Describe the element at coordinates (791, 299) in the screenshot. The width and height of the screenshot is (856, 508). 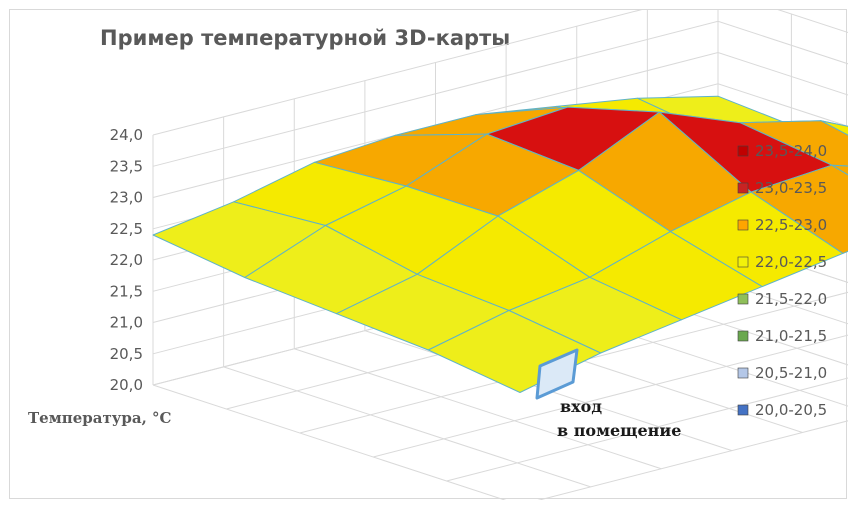
I see `legend-label: 21,5-22,0` at that location.